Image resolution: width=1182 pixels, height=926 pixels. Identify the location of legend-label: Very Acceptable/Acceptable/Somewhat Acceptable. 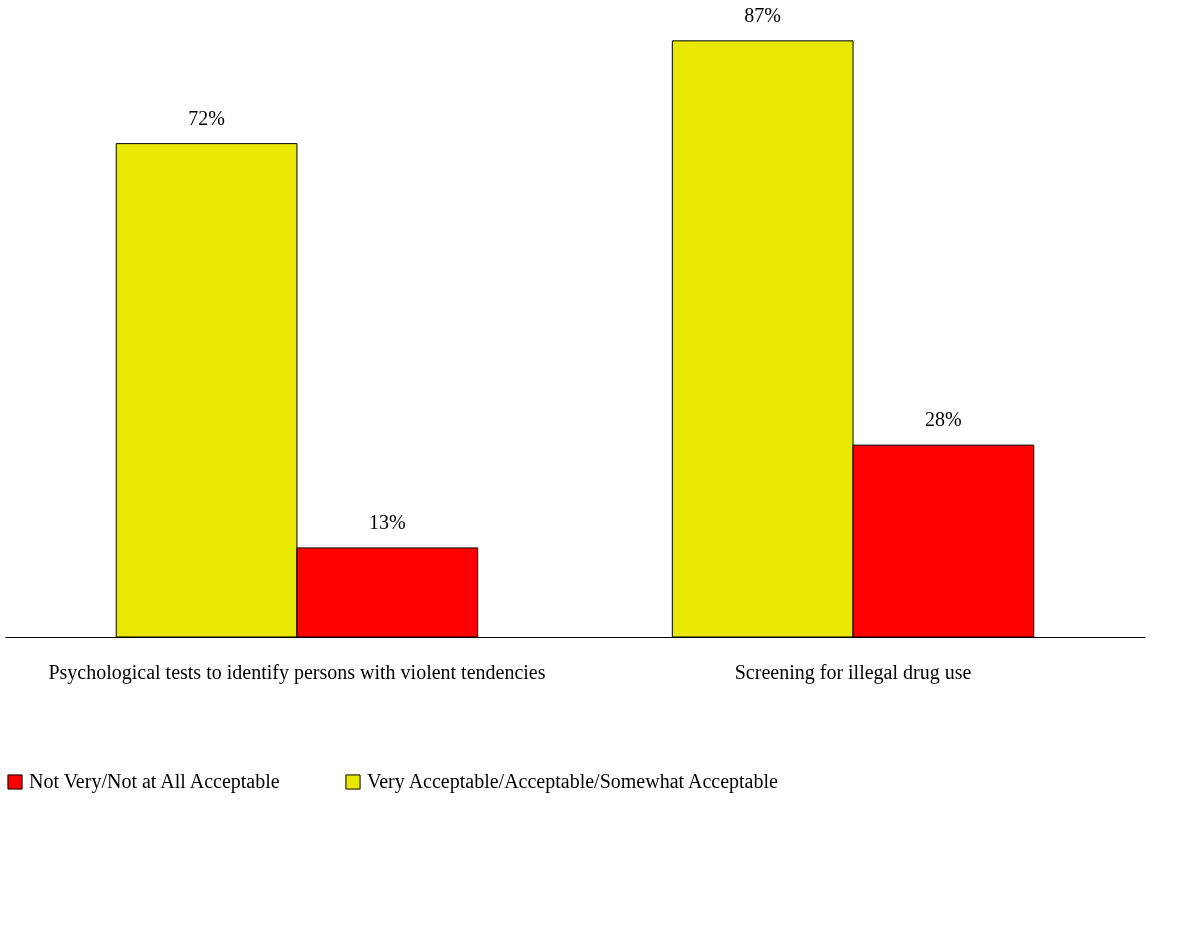
(573, 781).